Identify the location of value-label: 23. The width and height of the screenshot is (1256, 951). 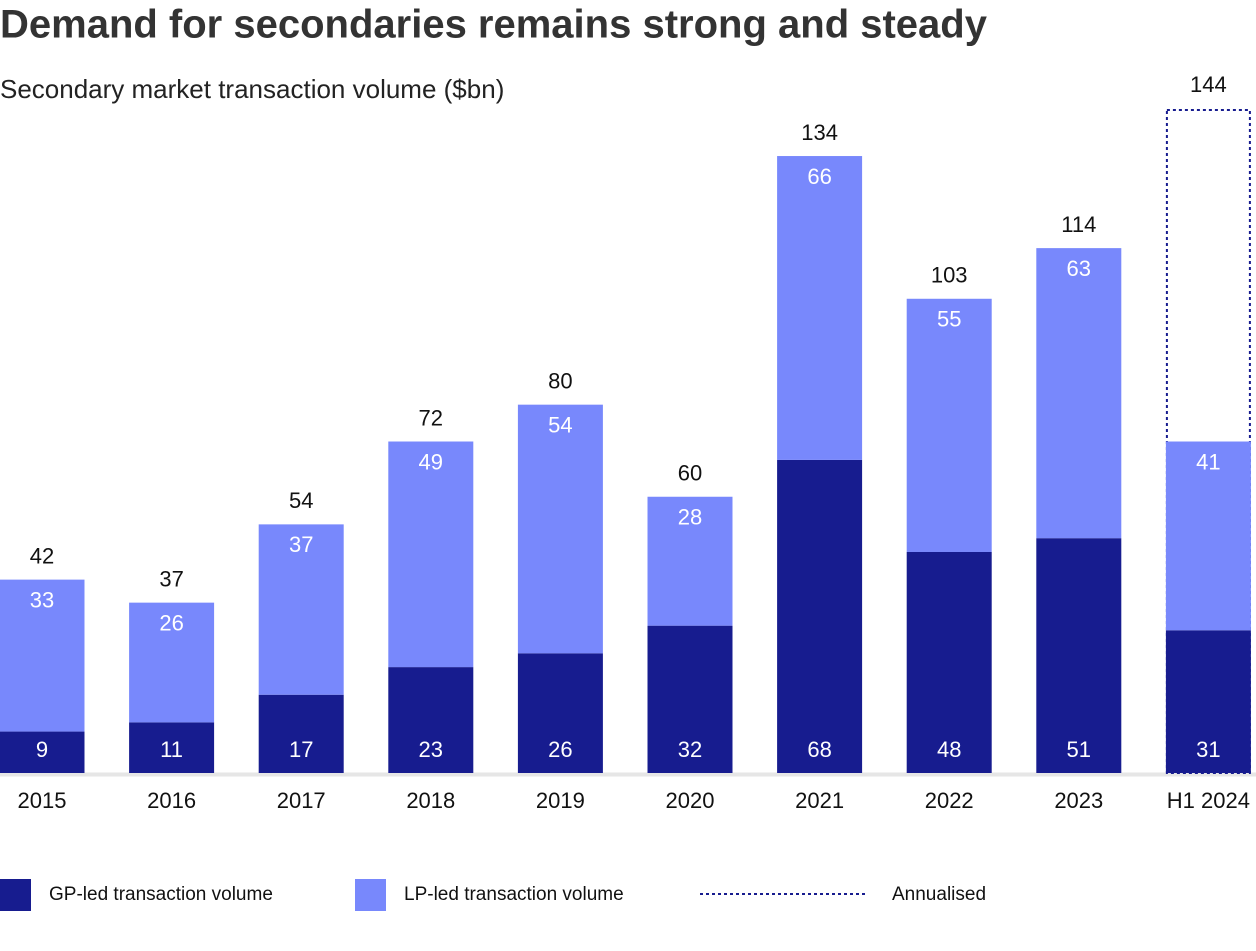
(431, 749).